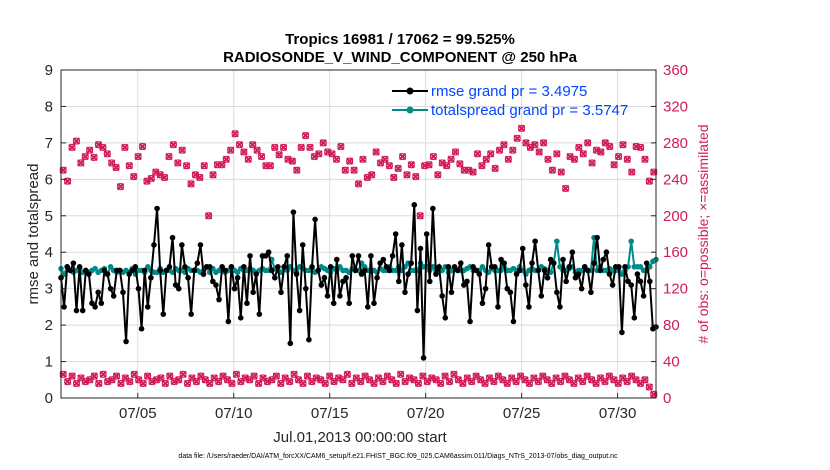 The width and height of the screenshot is (830, 470). Describe the element at coordinates (703, 233) in the screenshot. I see `y-axis-right-label: # of obs: o=possible; ×=assimilated` at that location.